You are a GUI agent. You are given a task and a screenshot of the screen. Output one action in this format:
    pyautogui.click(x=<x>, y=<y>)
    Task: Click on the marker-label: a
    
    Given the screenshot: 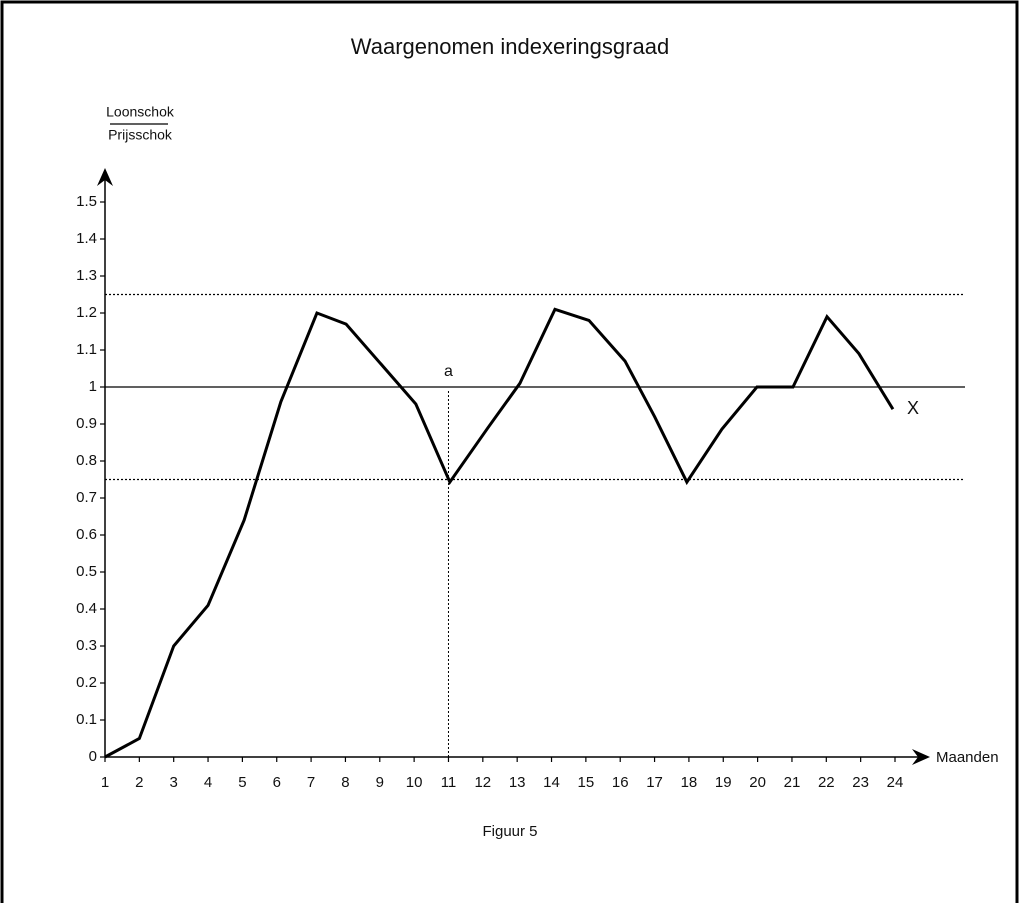 What is the action you would take?
    pyautogui.click(x=448, y=371)
    